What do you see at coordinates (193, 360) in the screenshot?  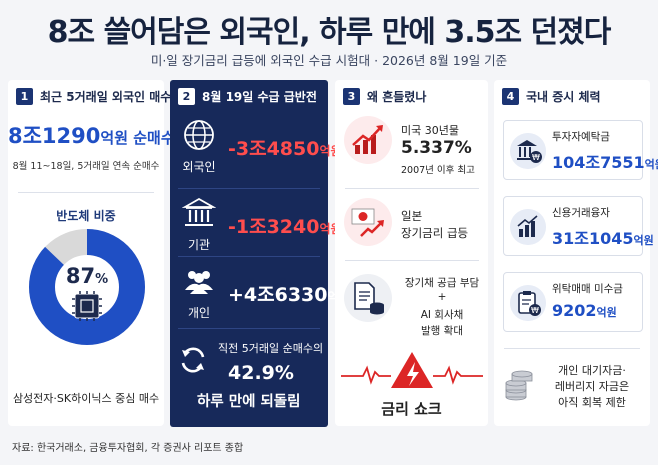 I see `refresh-icon` at bounding box center [193, 360].